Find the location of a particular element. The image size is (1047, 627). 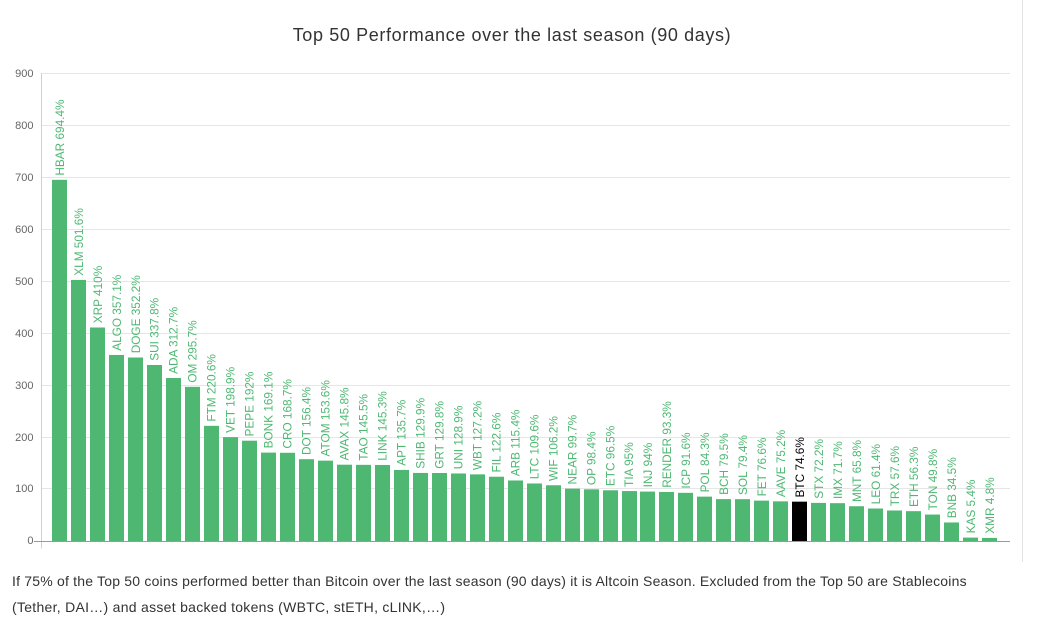

svg-text: POL 84.3% is located at coordinates (705, 462).